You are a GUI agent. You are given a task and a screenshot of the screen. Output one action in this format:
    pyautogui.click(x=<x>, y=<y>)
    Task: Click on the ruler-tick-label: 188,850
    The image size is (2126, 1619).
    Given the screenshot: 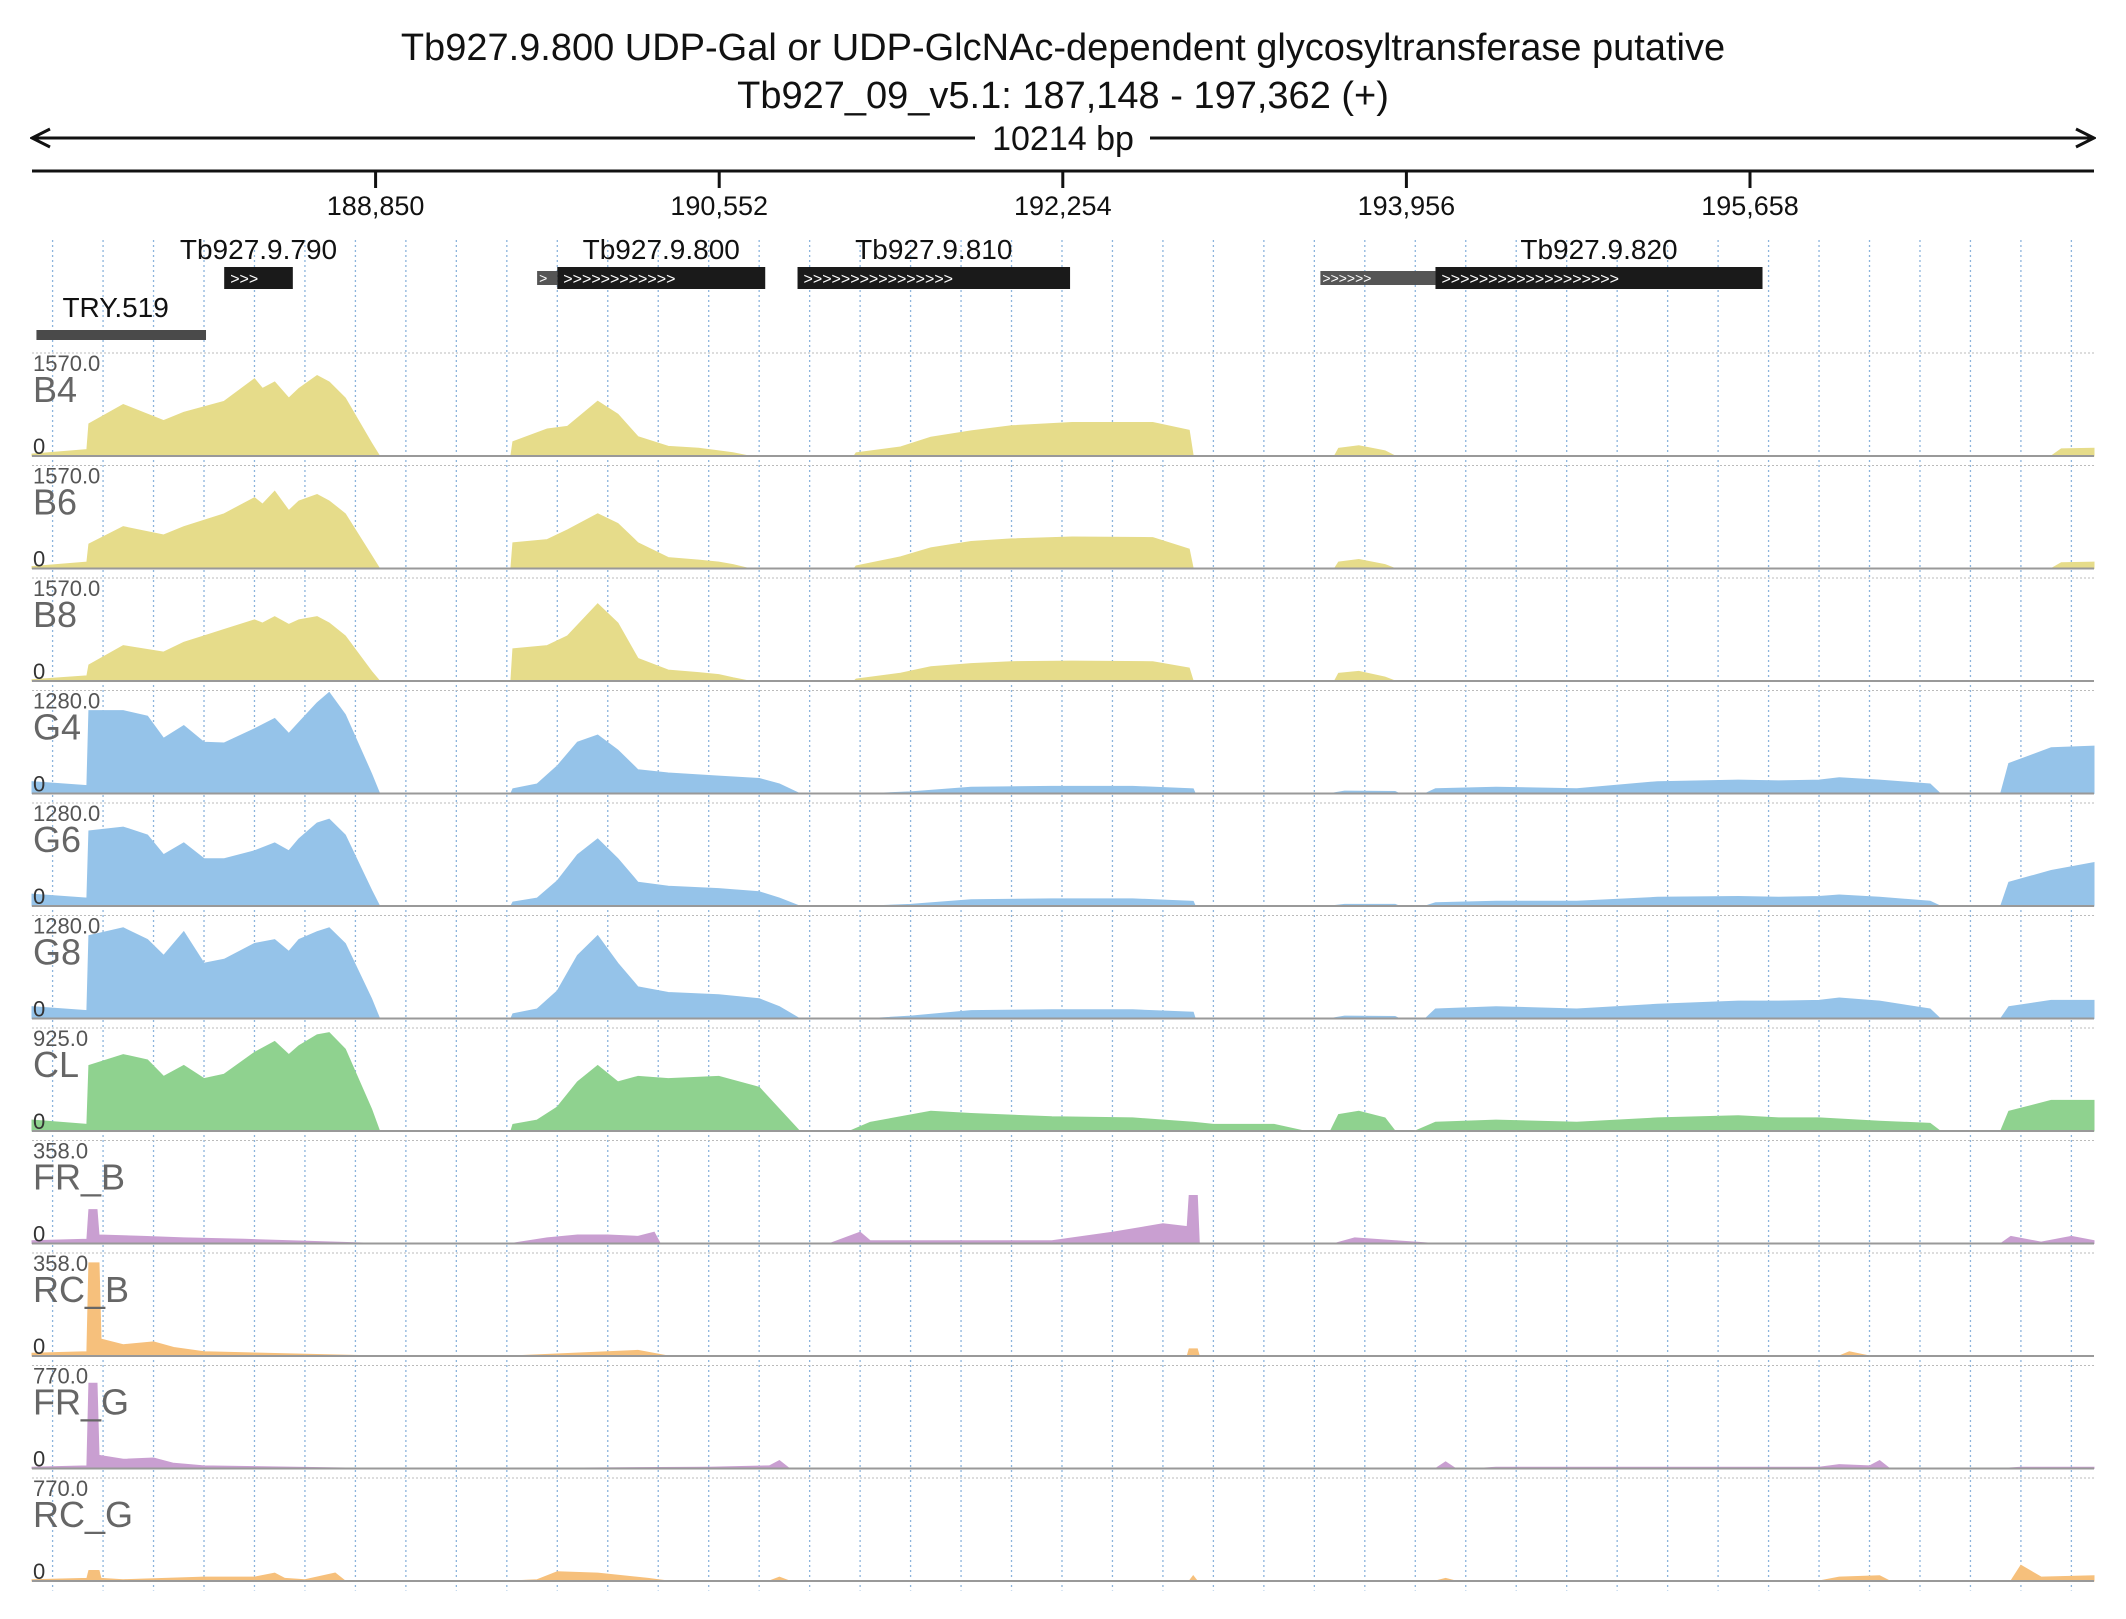 What is the action you would take?
    pyautogui.click(x=376, y=206)
    